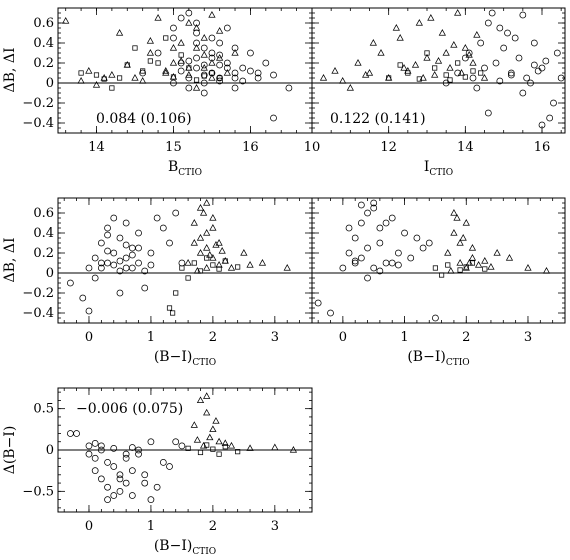  Describe the element at coordinates (173, 147) in the screenshot. I see `x-tick-label: 15` at that location.